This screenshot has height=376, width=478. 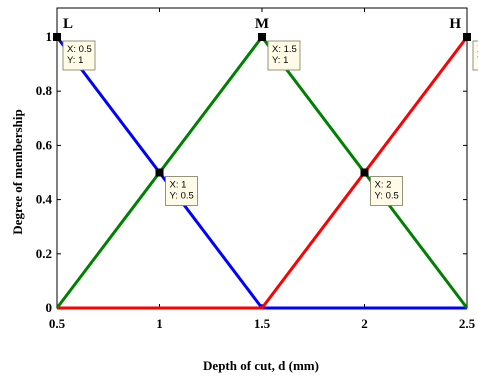 What do you see at coordinates (261, 365) in the screenshot?
I see `x-axis-title: Depth of cut, d (mm)` at bounding box center [261, 365].